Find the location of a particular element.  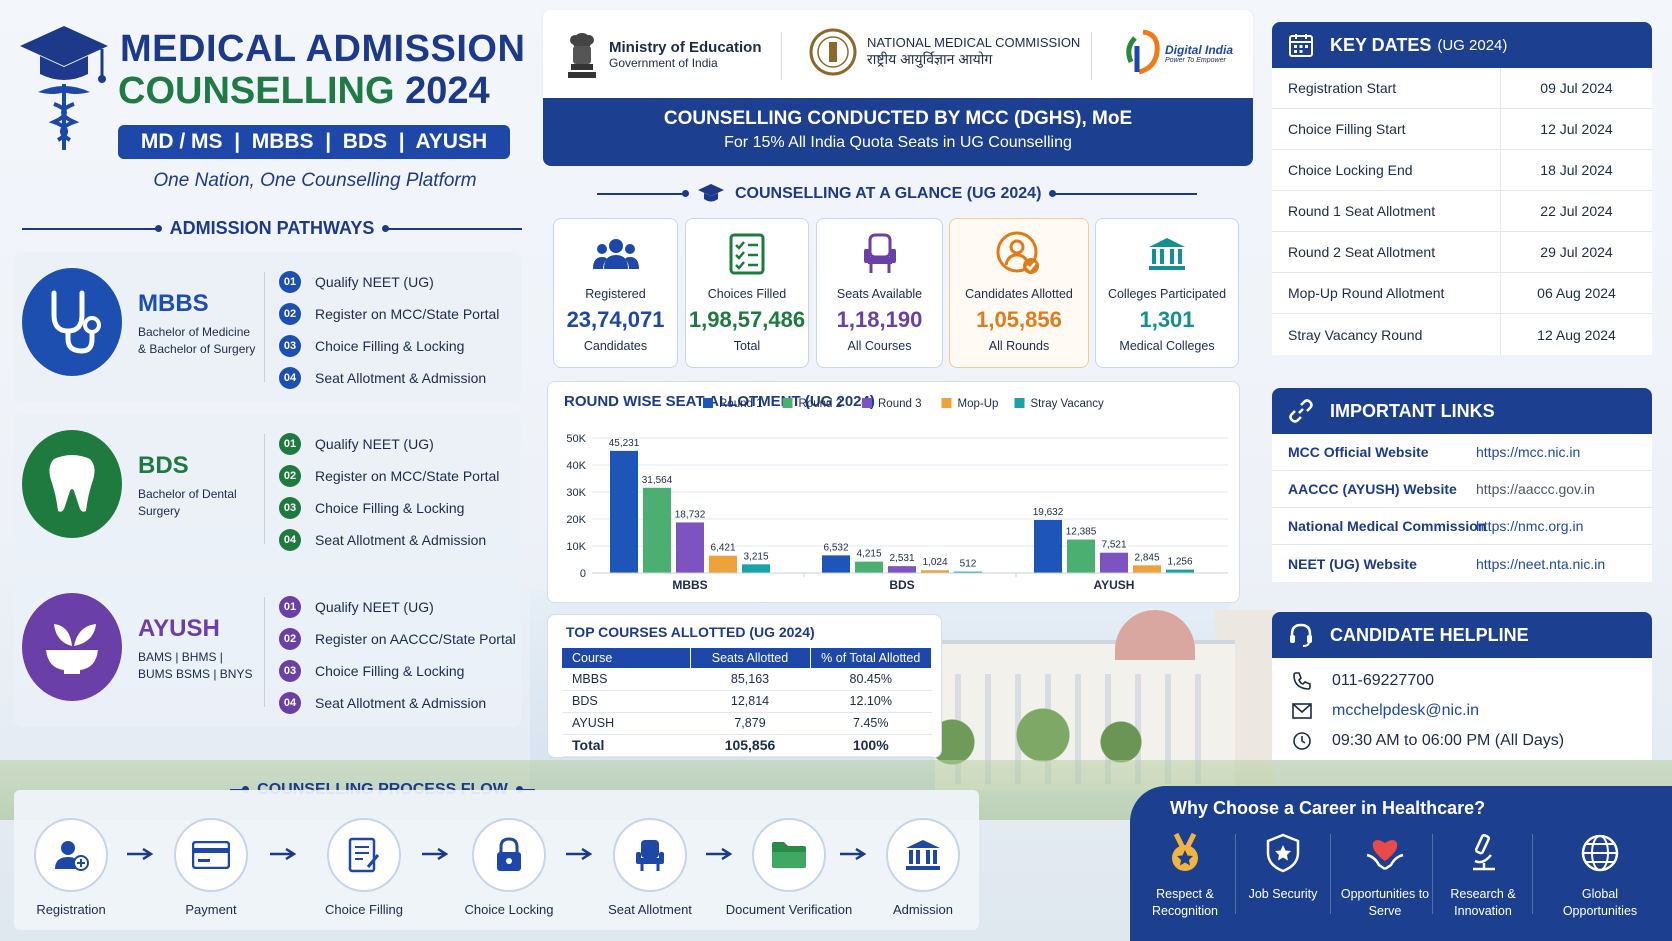

link-label: NEET (UG) Website is located at coordinates (1352, 563).